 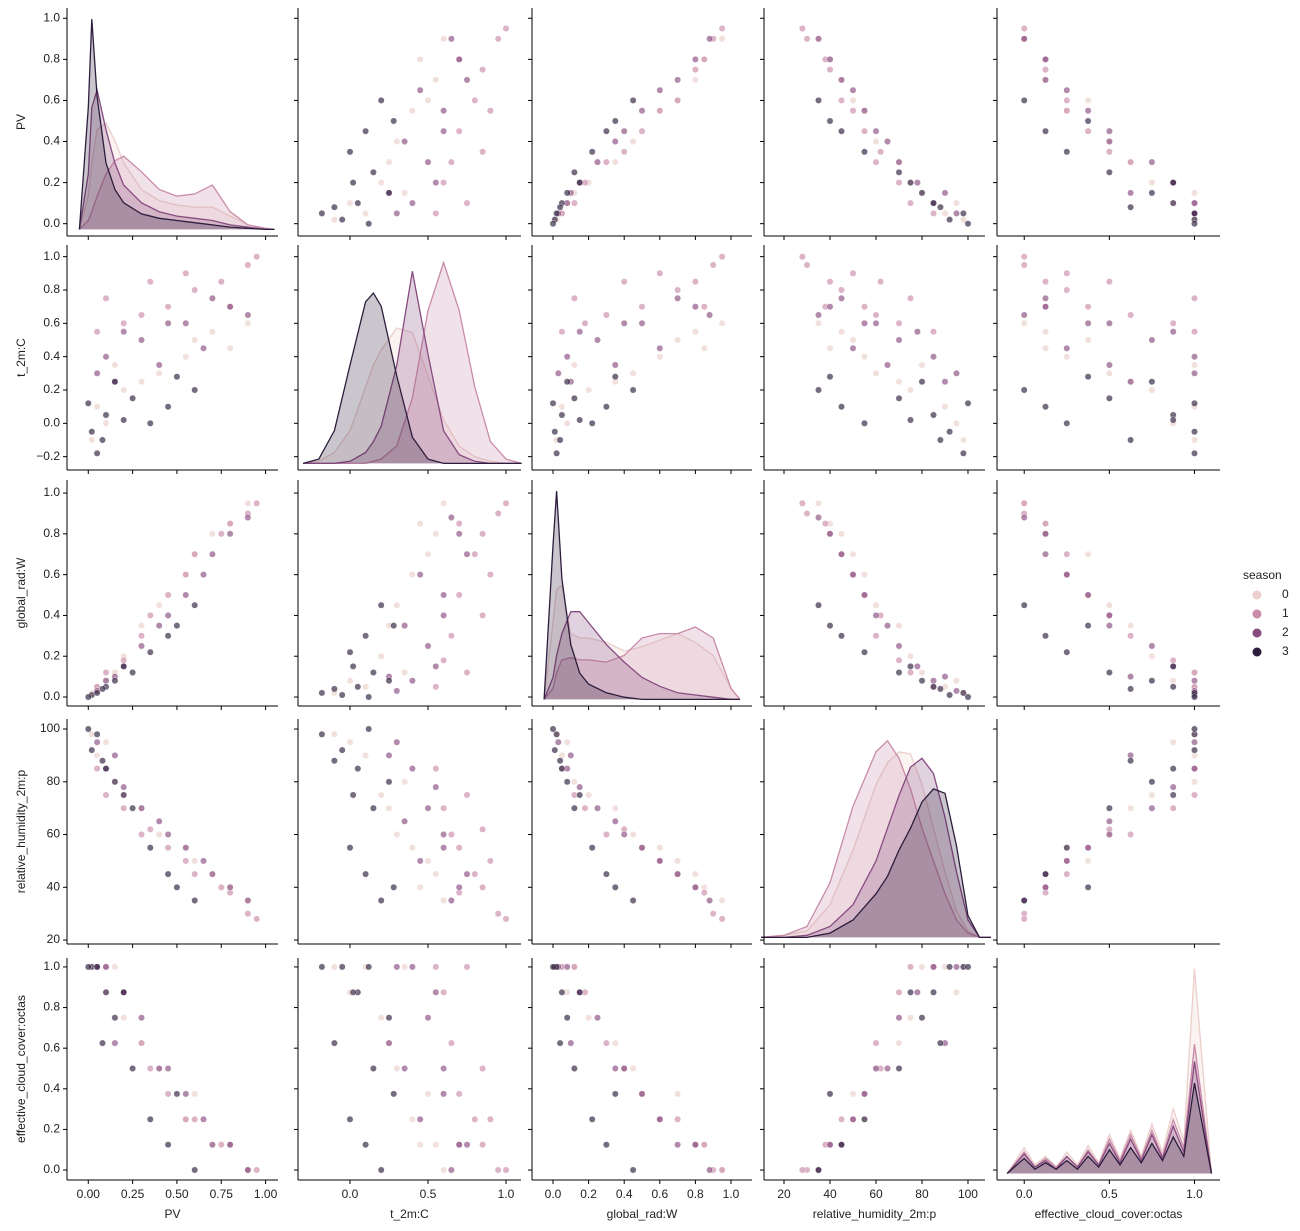 I want to click on y-tick-label: −0.2, so click(x=48, y=456).